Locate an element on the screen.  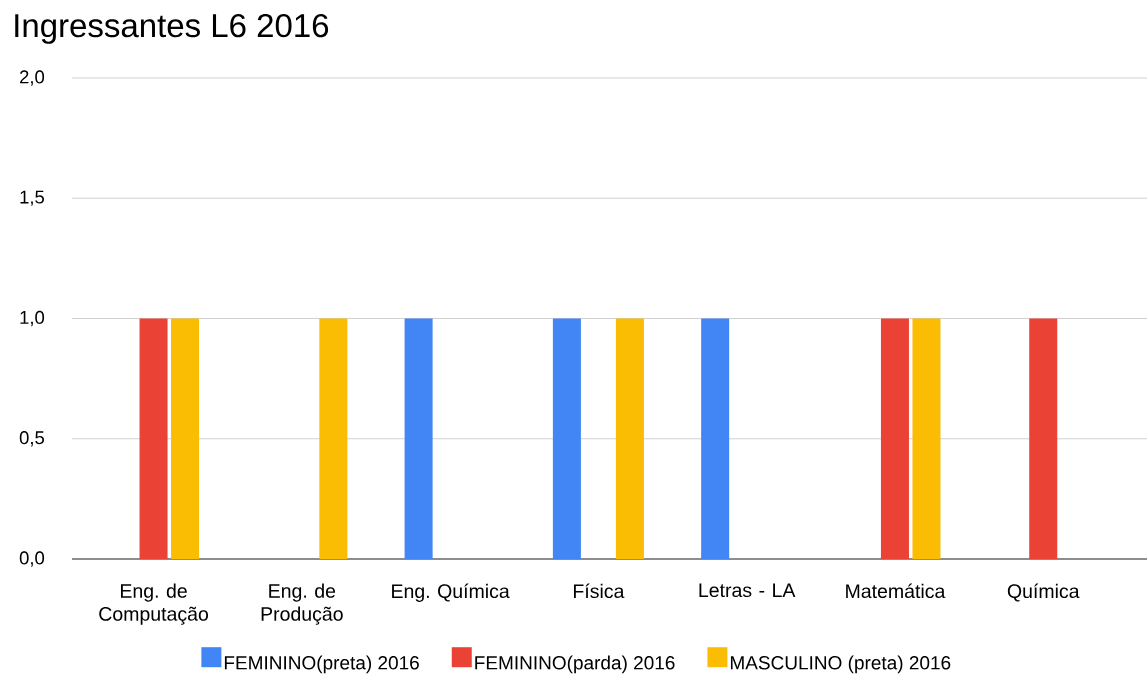
x-tick-label: Química is located at coordinates (1043, 592).